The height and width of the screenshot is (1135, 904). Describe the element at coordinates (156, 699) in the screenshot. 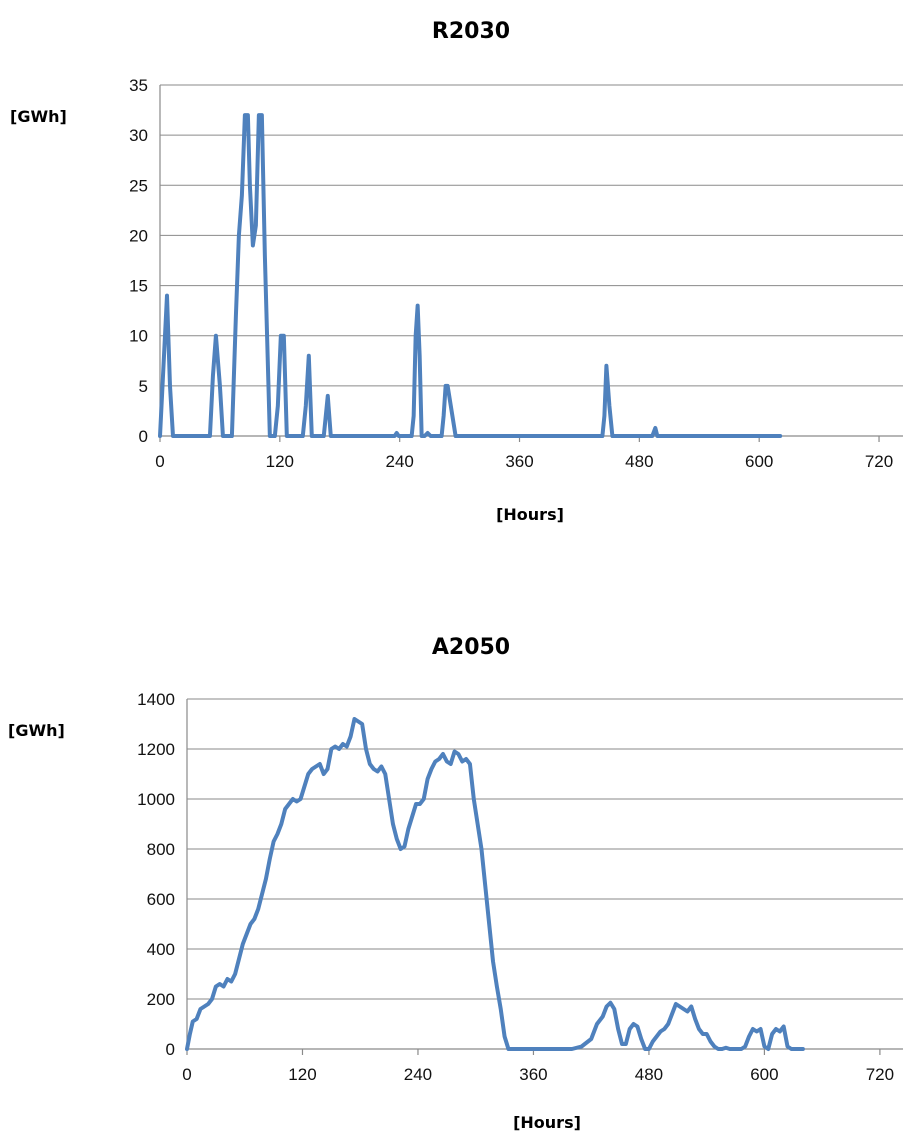

I see `y-tick-label: 1400` at that location.